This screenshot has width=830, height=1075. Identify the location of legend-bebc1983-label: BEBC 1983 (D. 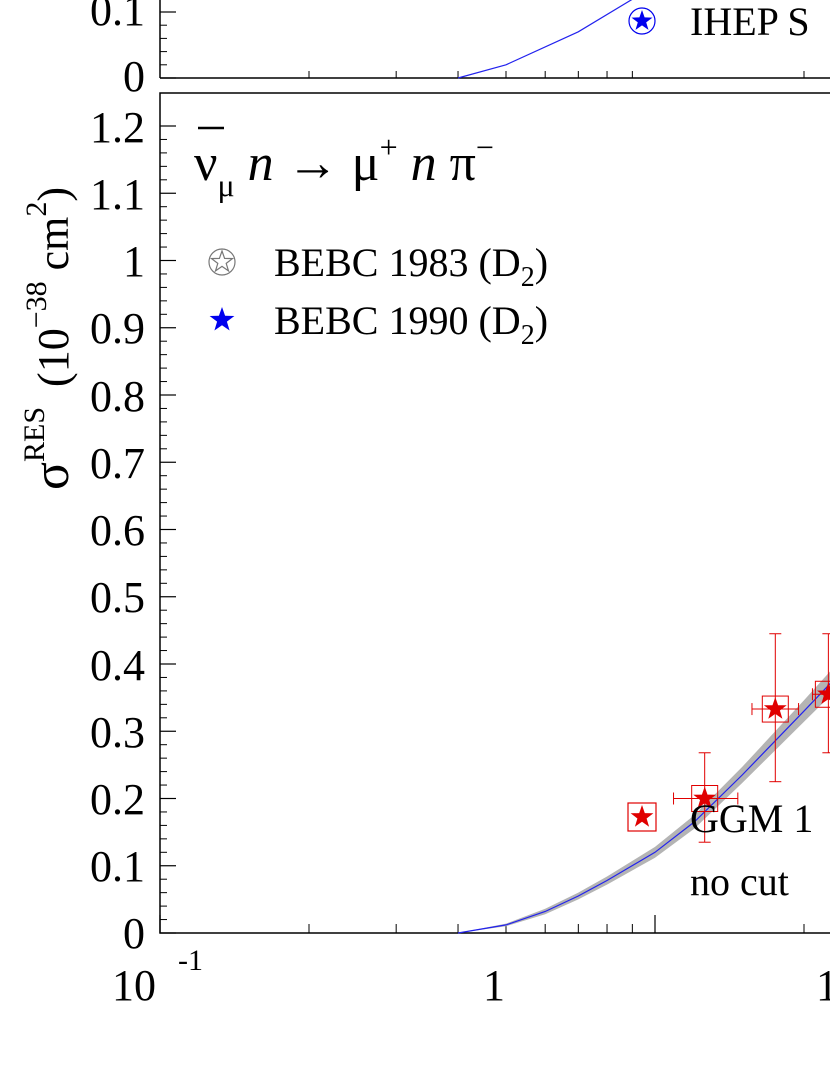
(397, 262).